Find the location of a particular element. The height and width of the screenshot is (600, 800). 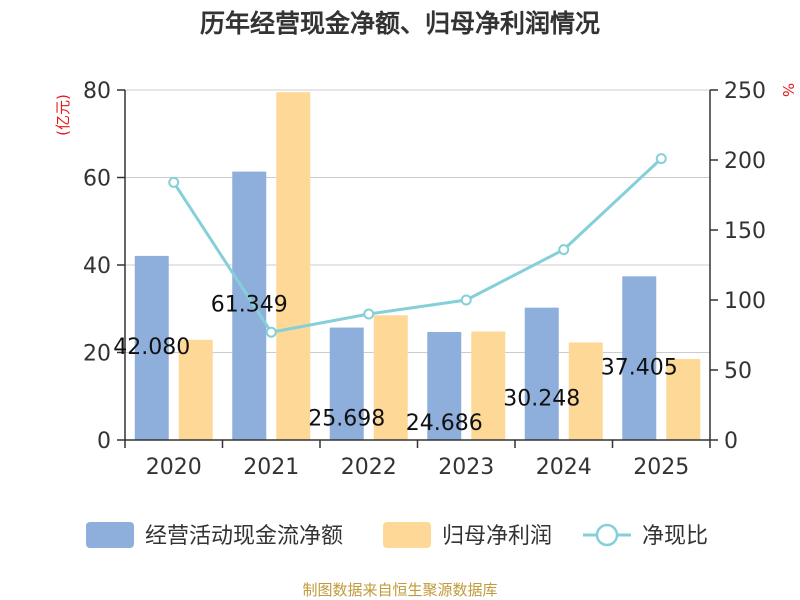

x-tick-label: 2022 is located at coordinates (369, 467).